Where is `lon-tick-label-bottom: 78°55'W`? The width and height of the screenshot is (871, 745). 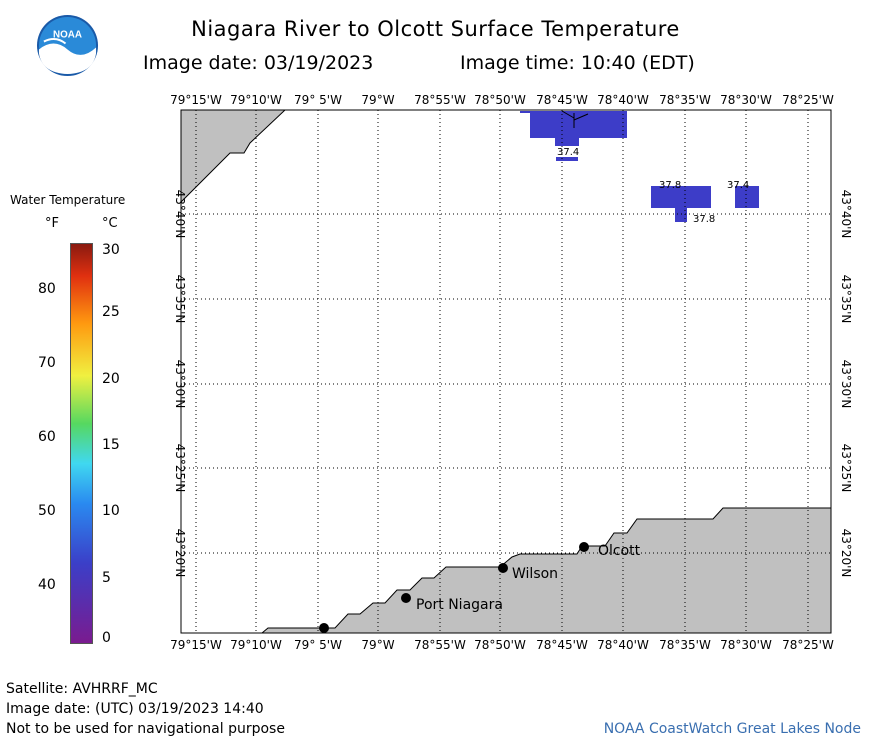 lon-tick-label-bottom: 78°55'W is located at coordinates (440, 645).